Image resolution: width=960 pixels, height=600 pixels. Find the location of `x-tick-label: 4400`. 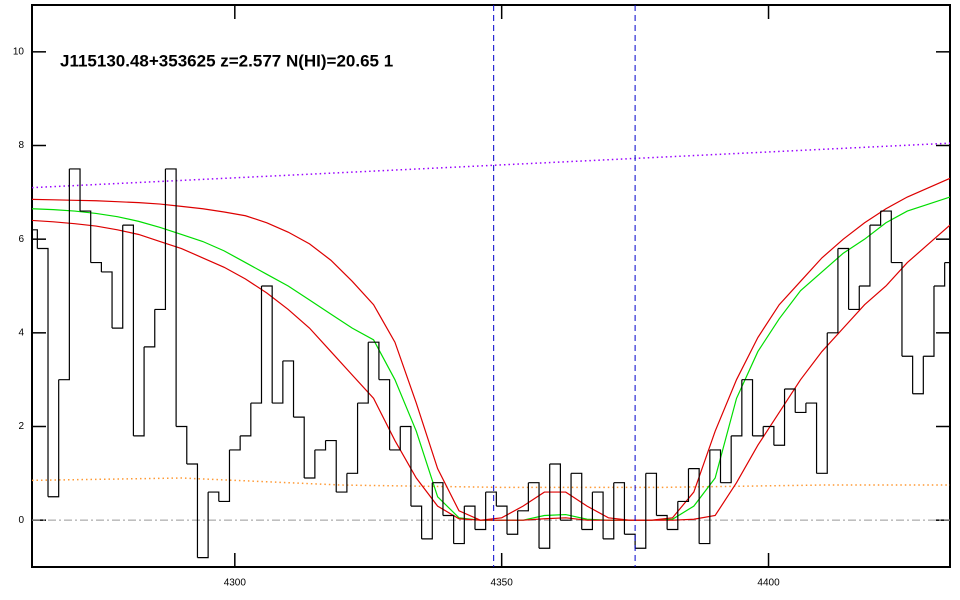

x-tick-label: 4400 is located at coordinates (768, 583).